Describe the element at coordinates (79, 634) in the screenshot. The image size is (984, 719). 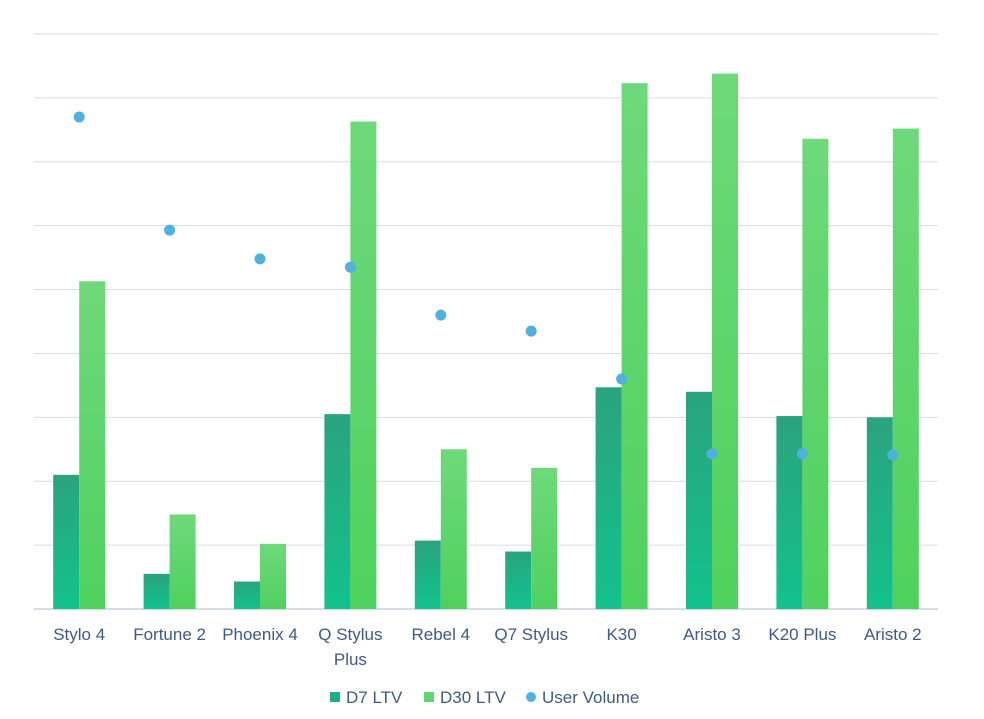
I see `x-tick-label: Stylo 4` at that location.